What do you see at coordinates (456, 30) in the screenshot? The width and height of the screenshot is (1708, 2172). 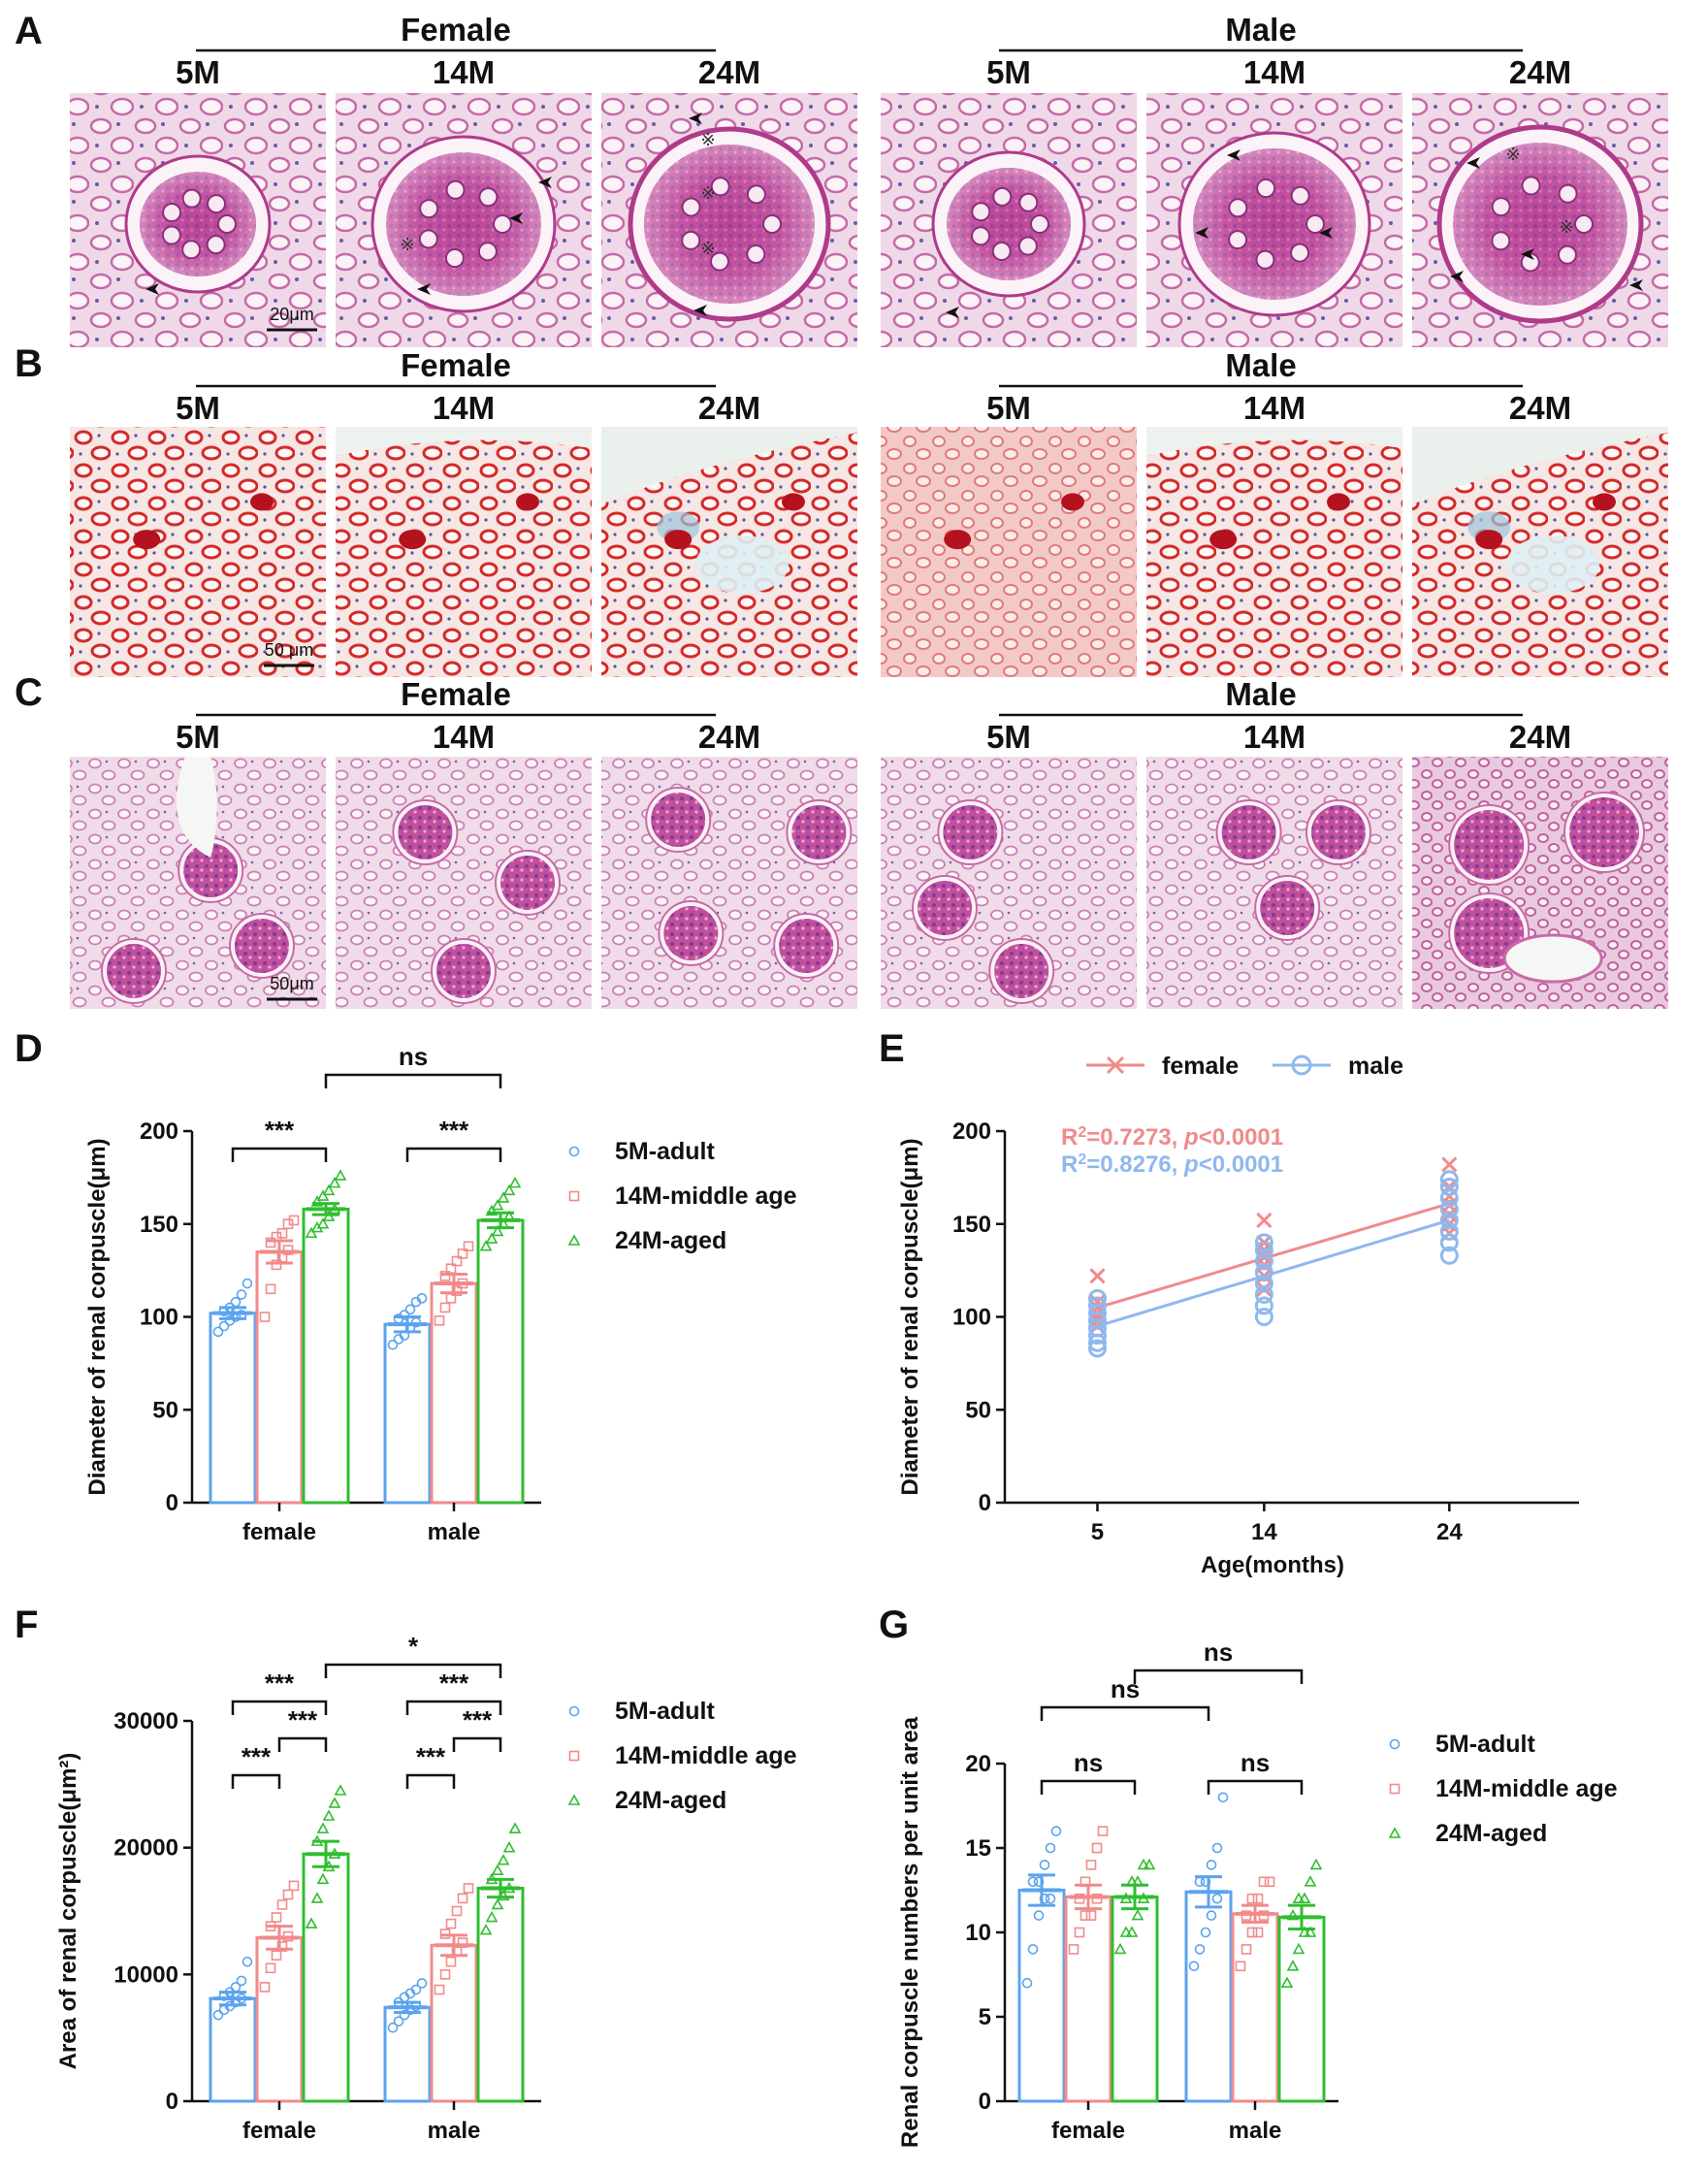 I see `group-title: Female` at bounding box center [456, 30].